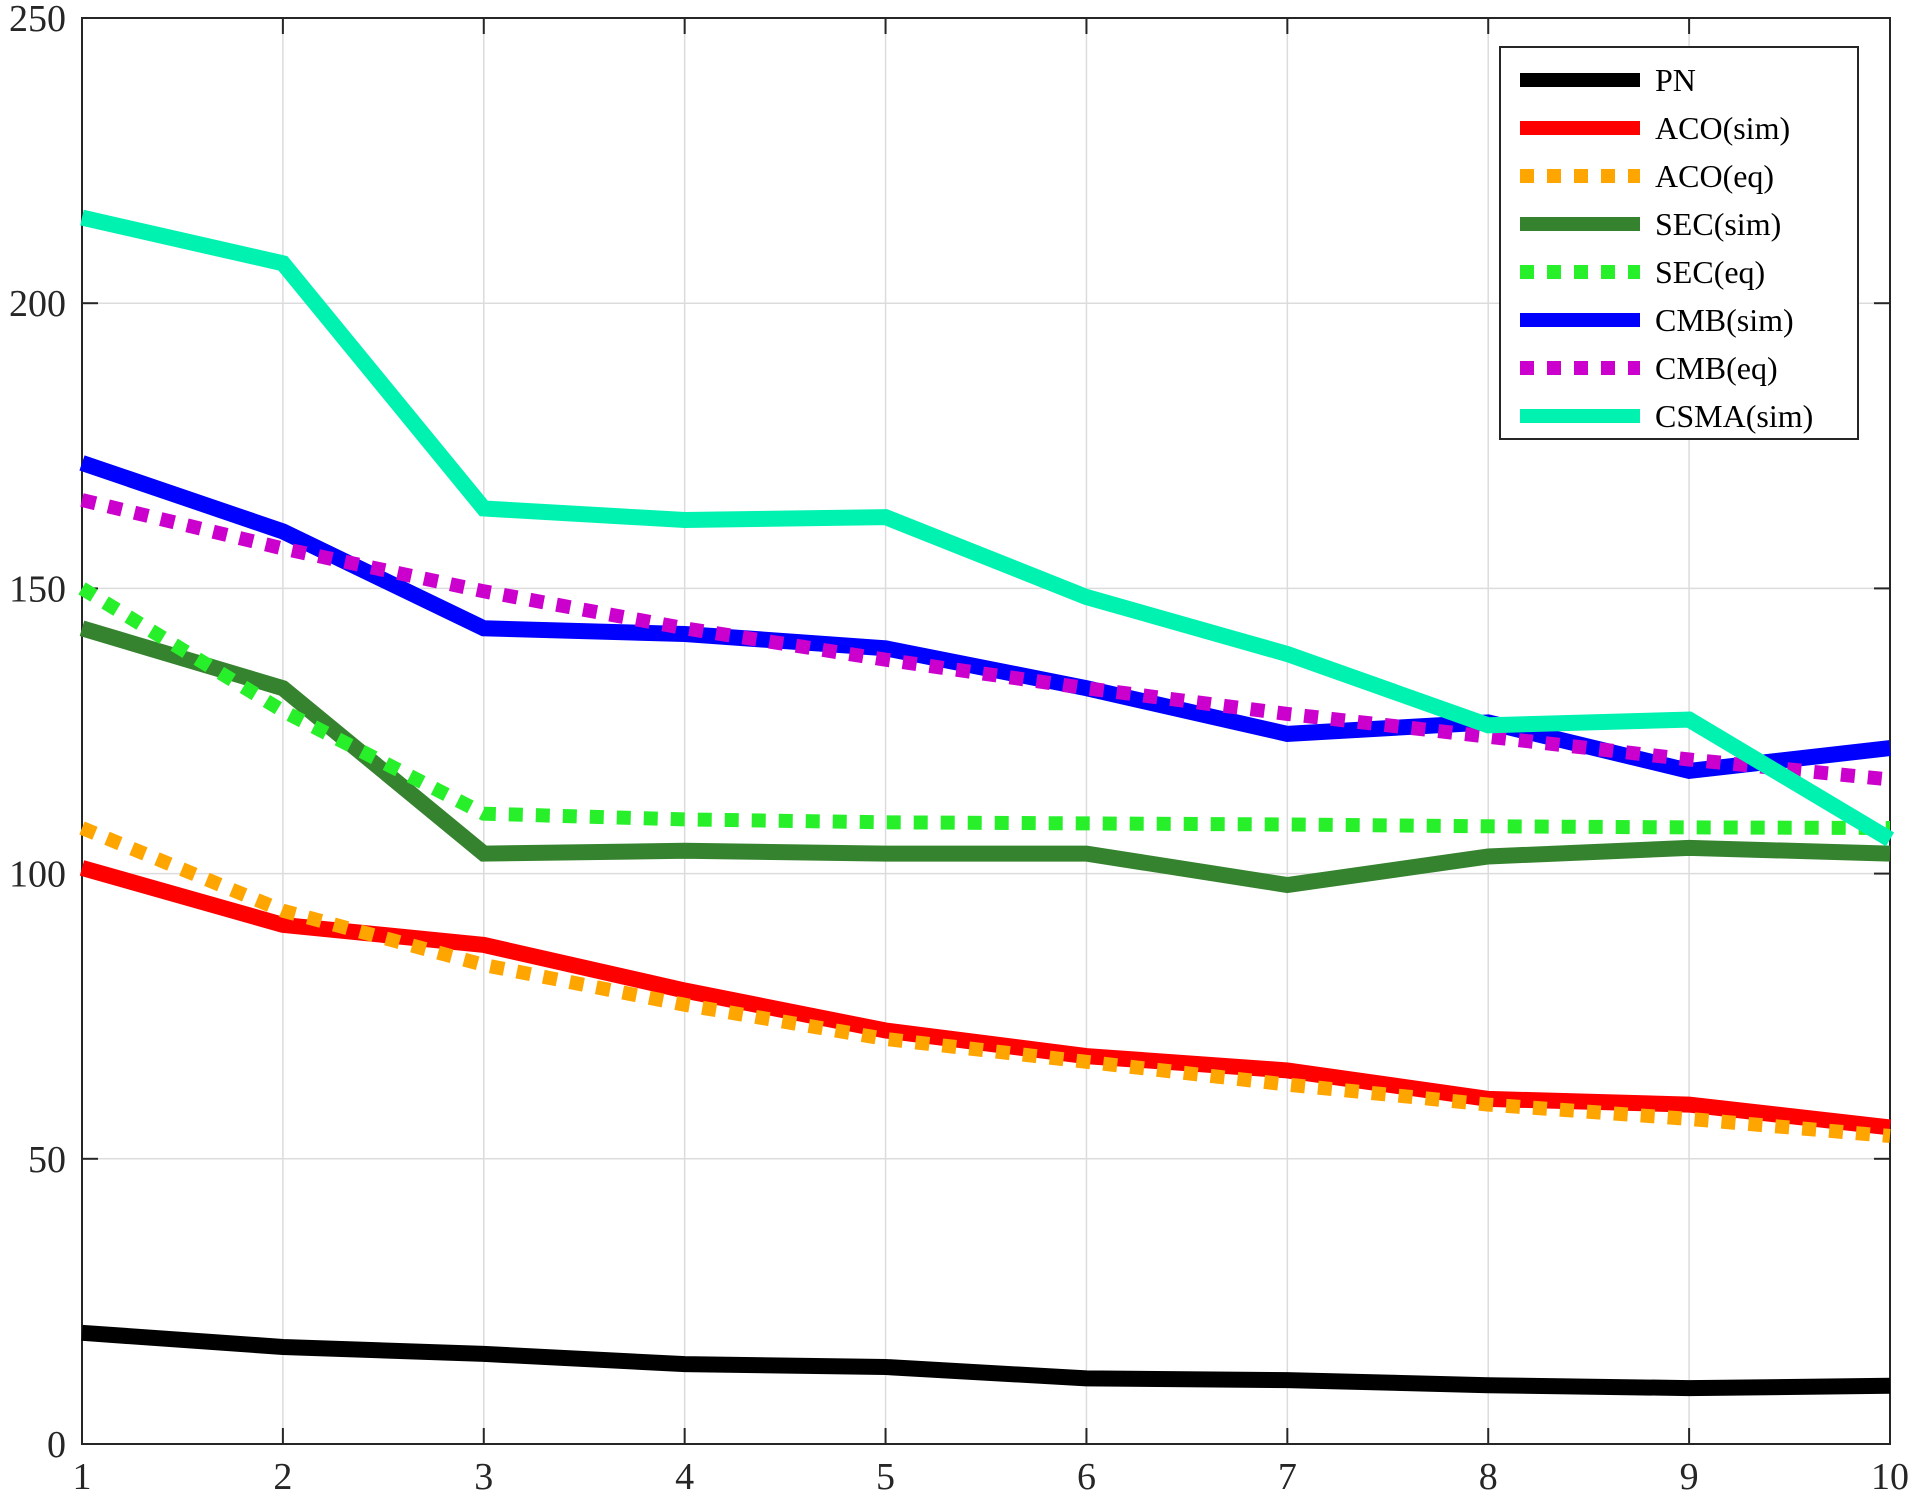 The width and height of the screenshot is (1912, 1501). What do you see at coordinates (1710, 272) in the screenshot?
I see `legend-label: SEC(eq)` at bounding box center [1710, 272].